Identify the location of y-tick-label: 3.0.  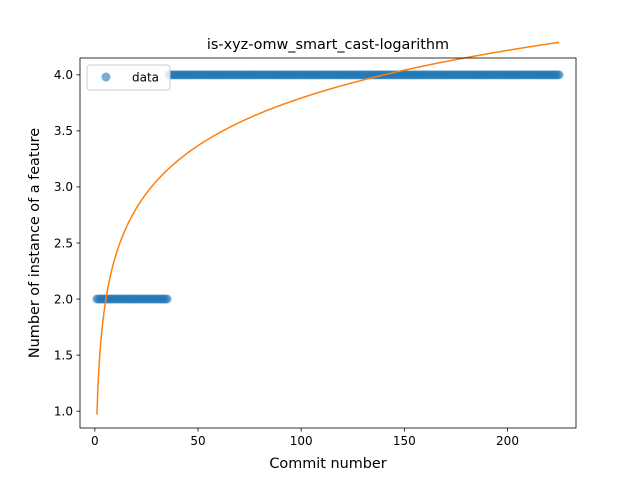
(63, 187).